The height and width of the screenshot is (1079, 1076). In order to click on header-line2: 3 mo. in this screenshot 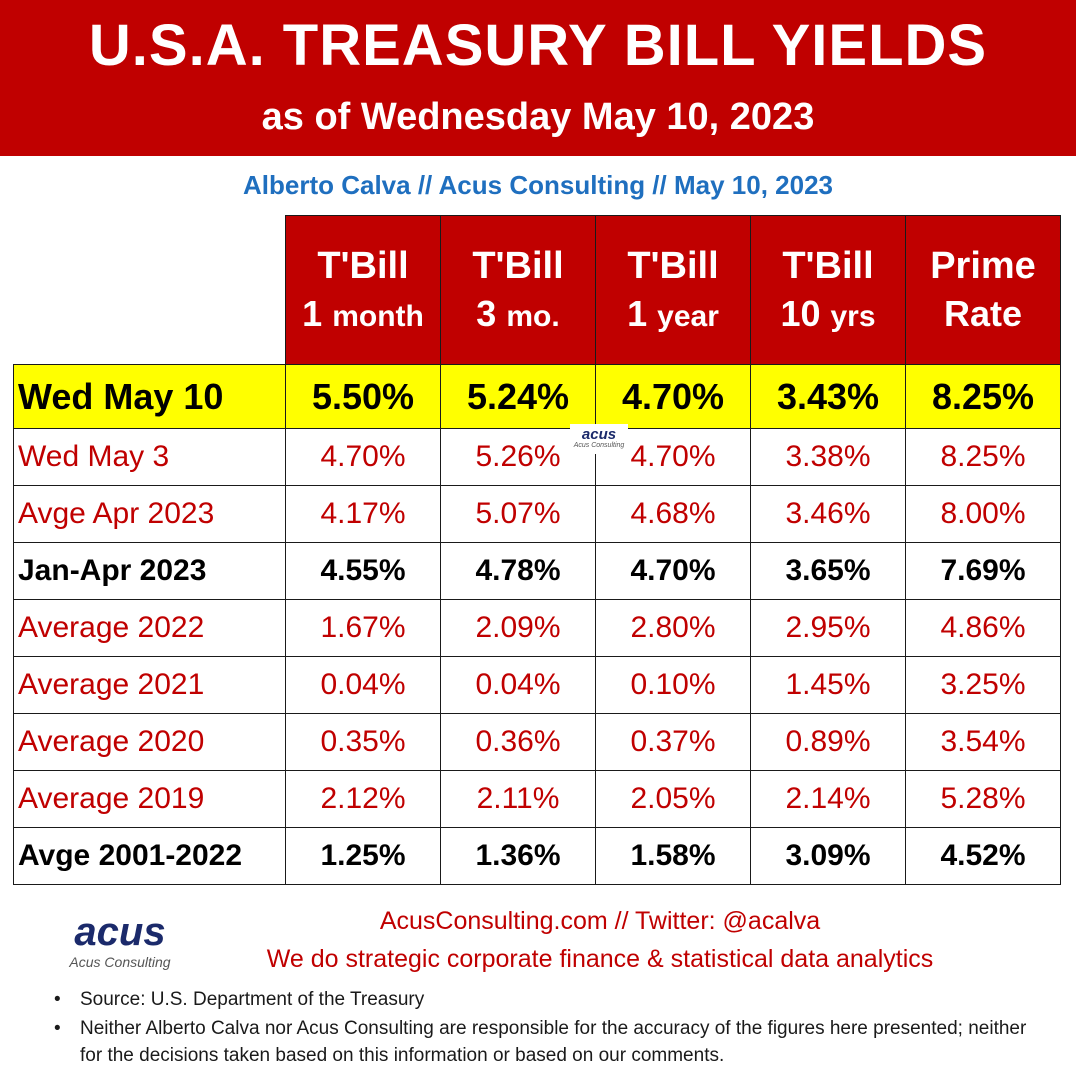, I will do `click(518, 314)`.